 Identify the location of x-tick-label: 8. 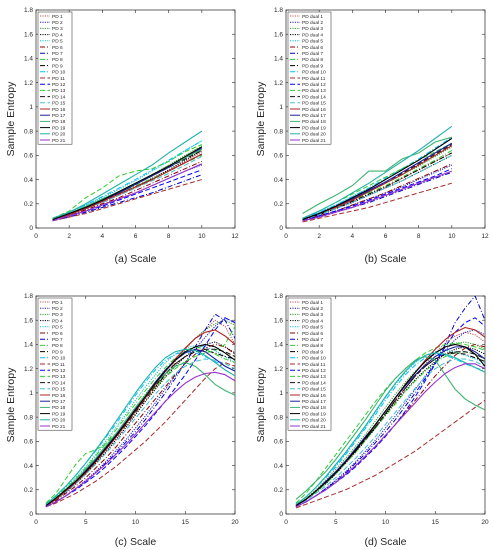
(419, 236).